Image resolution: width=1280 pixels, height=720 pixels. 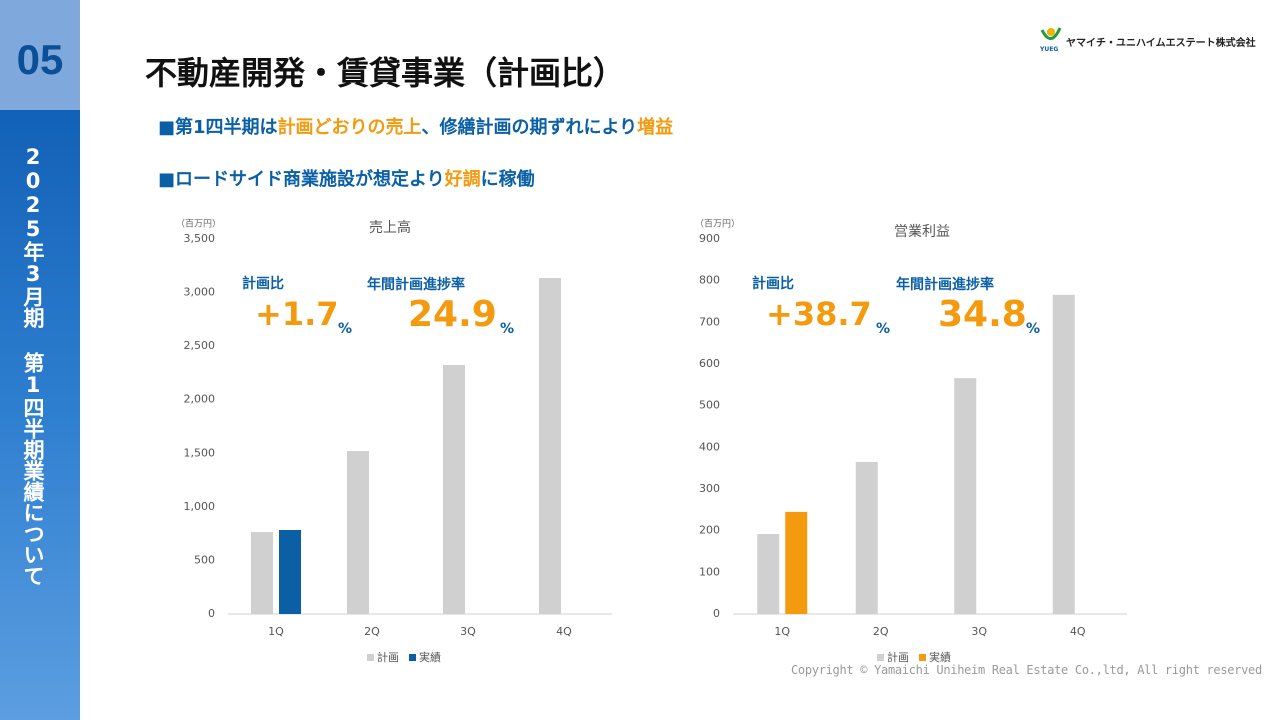 I want to click on y-tick-label: 1,000, so click(x=200, y=506).